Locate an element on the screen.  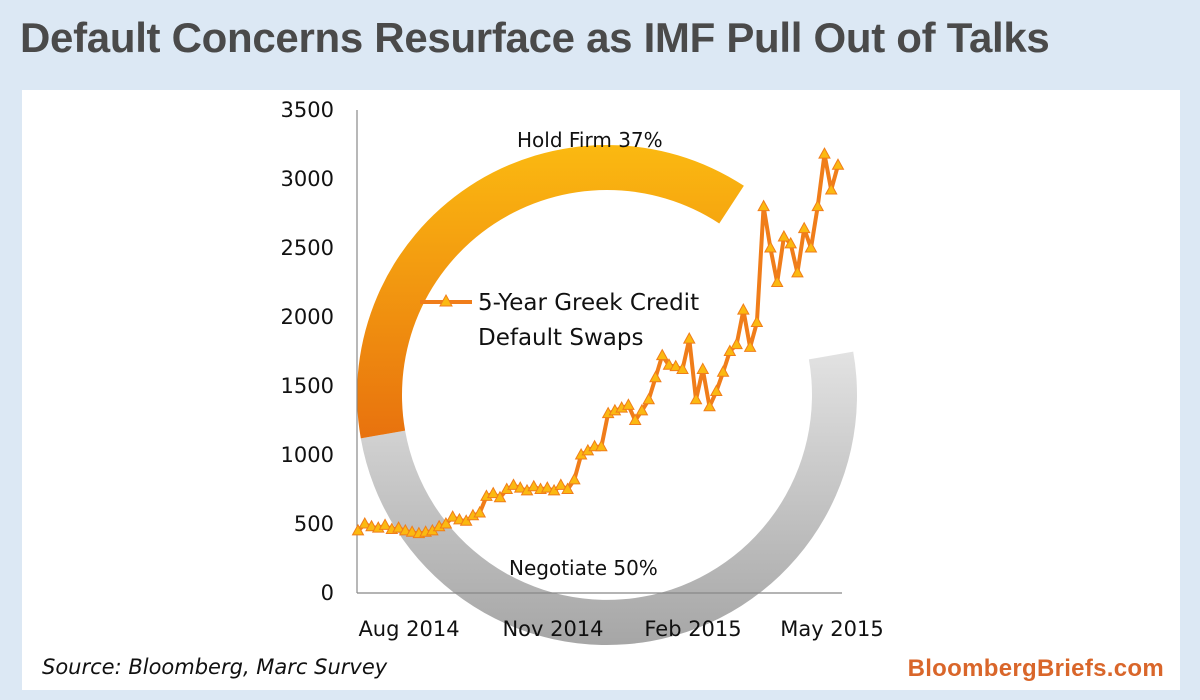
hold-firm-label: Hold Firm 37% is located at coordinates (590, 140).